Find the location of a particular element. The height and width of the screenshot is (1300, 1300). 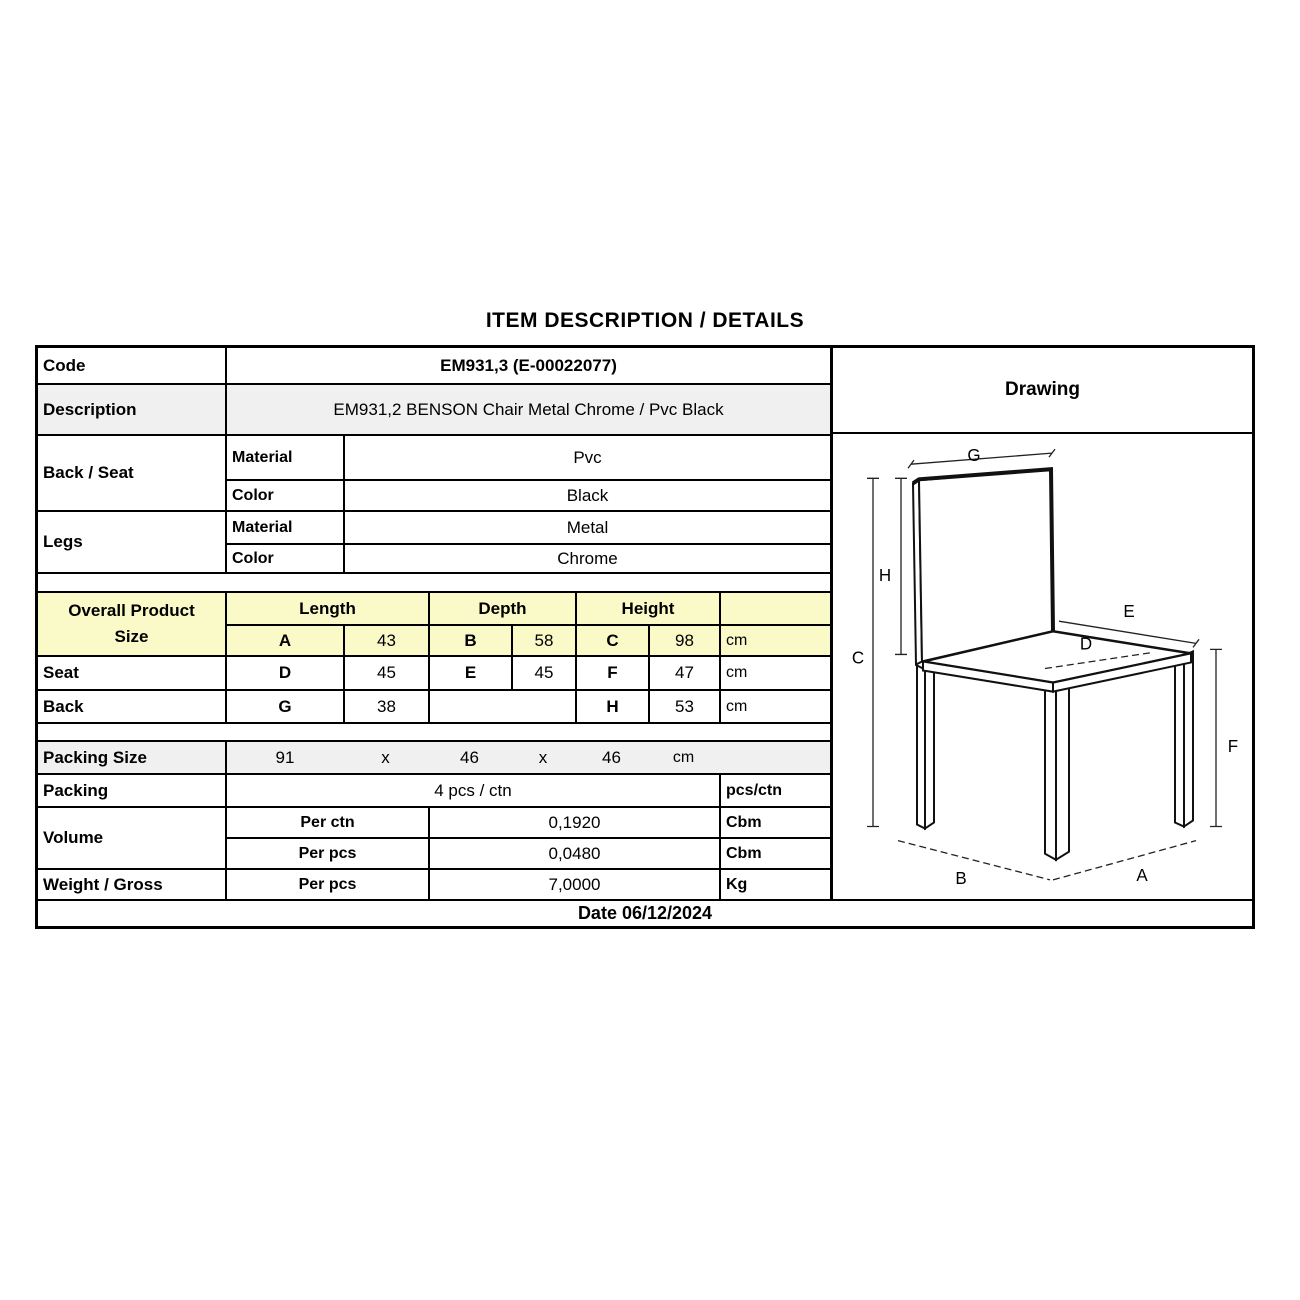

legs-label: Legs is located at coordinates (63, 541).